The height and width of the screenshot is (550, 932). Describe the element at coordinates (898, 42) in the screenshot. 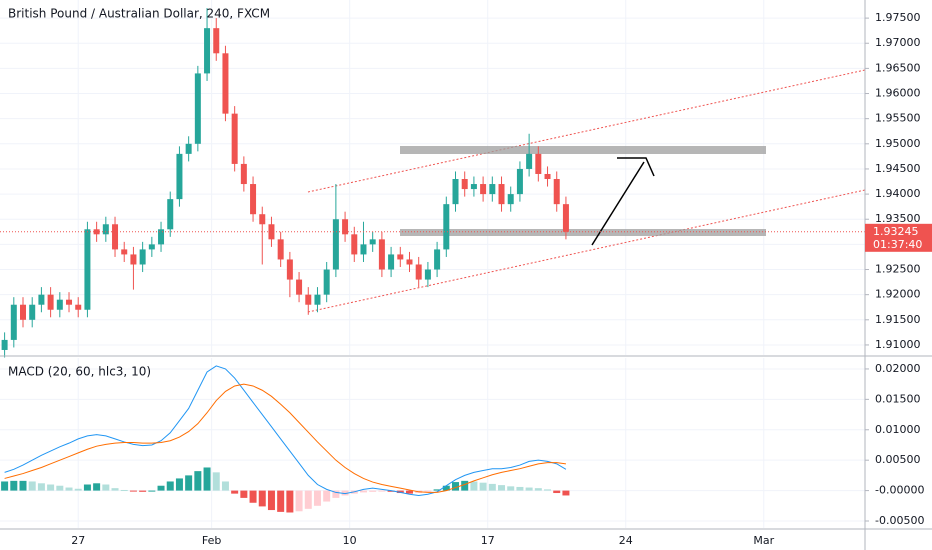

I see `y-tick-label: 1.97000` at that location.